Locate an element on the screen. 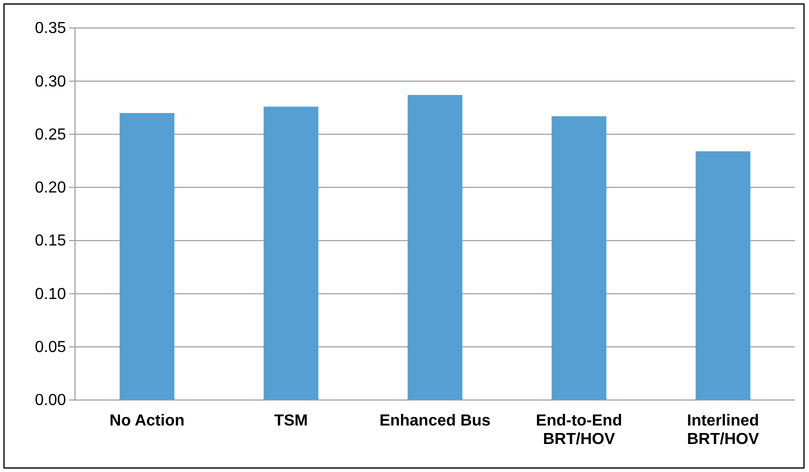 The width and height of the screenshot is (809, 472). x-tick-label: Interlined BRT/HOV is located at coordinates (723, 430).